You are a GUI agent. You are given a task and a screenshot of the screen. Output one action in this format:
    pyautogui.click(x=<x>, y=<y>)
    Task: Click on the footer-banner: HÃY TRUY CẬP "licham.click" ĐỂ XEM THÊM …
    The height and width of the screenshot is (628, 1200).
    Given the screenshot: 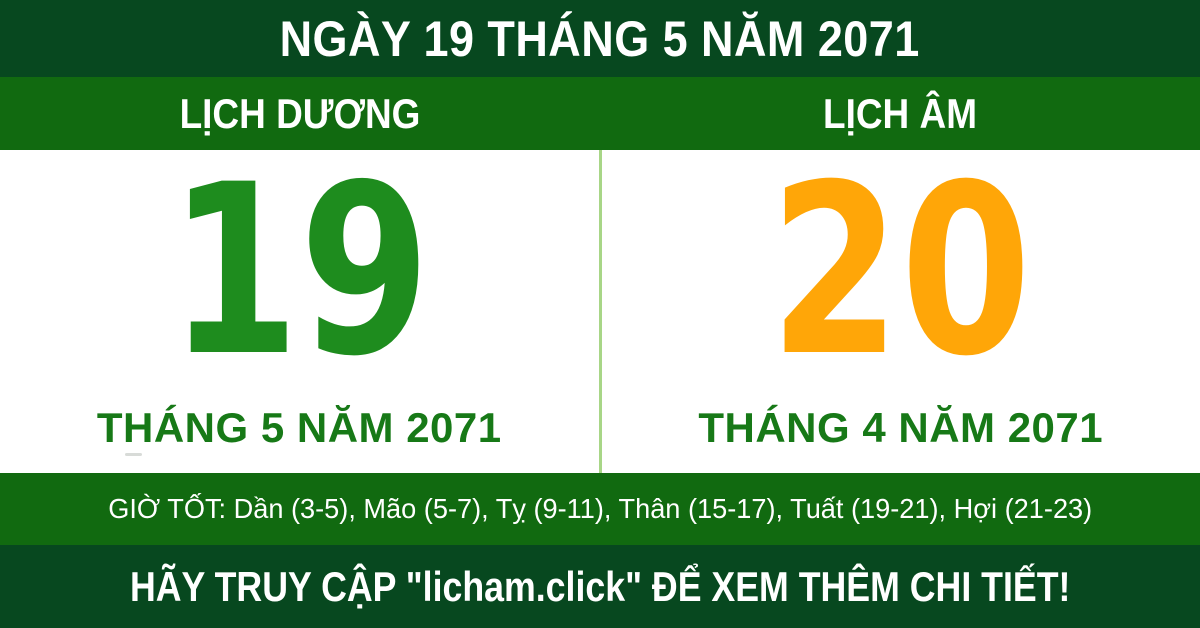 What is the action you would take?
    pyautogui.click(x=600, y=586)
    